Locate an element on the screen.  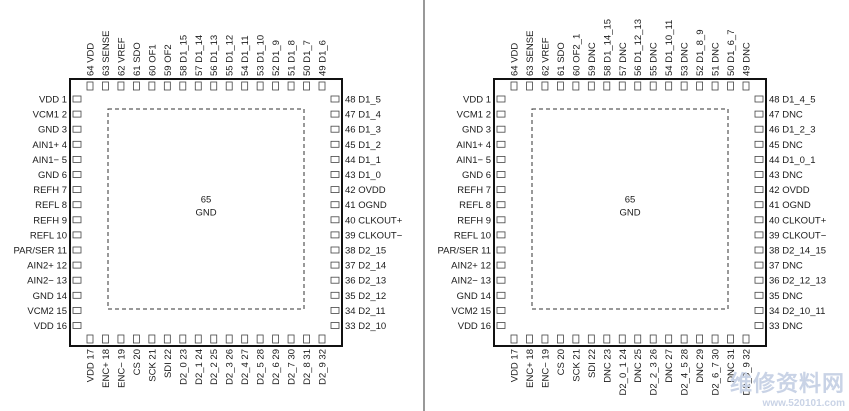
pin-label: 33 D2_10 is located at coordinates (365, 326).